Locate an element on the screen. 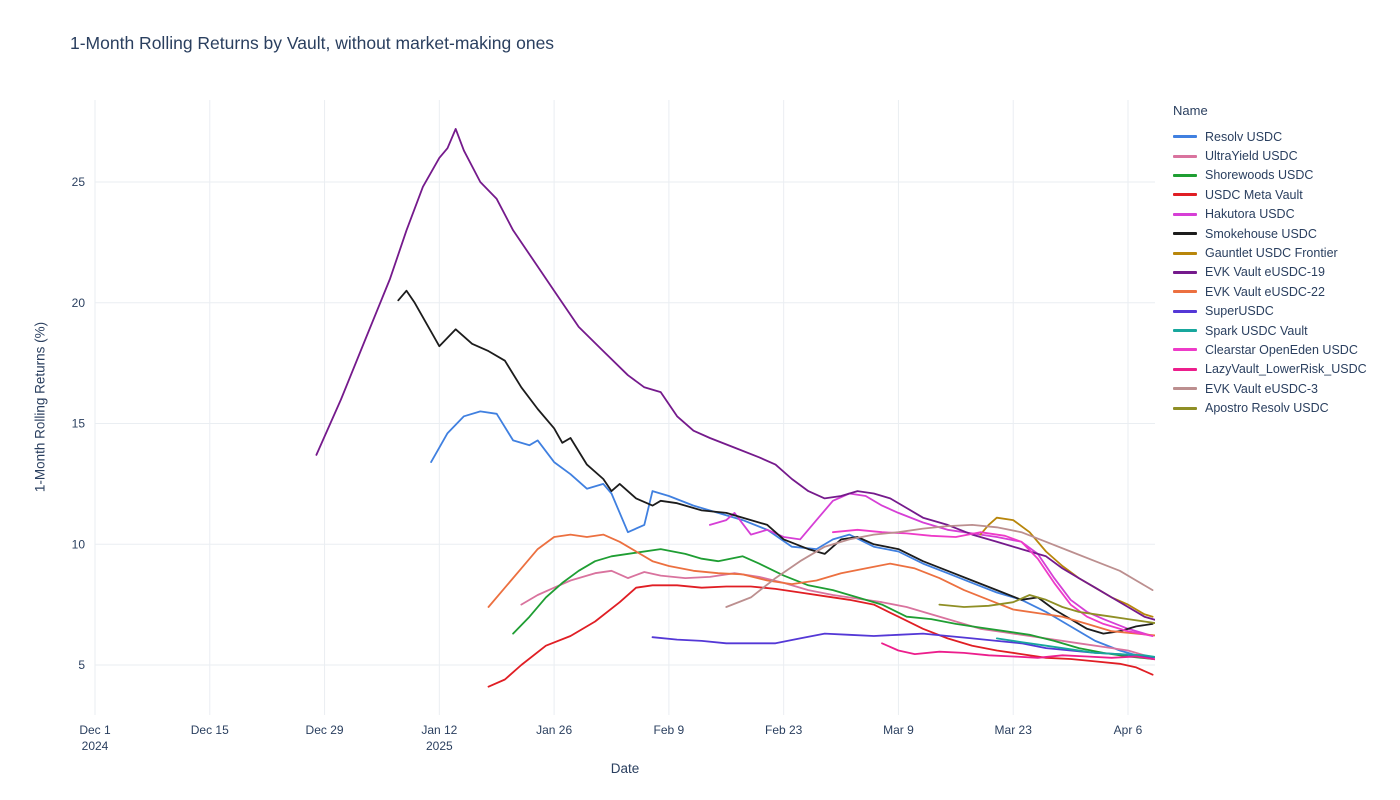 The height and width of the screenshot is (800, 1400). legend-item-evk-vault-eusdc-19: EVK Vault eUSDC-19 is located at coordinates (1270, 272).